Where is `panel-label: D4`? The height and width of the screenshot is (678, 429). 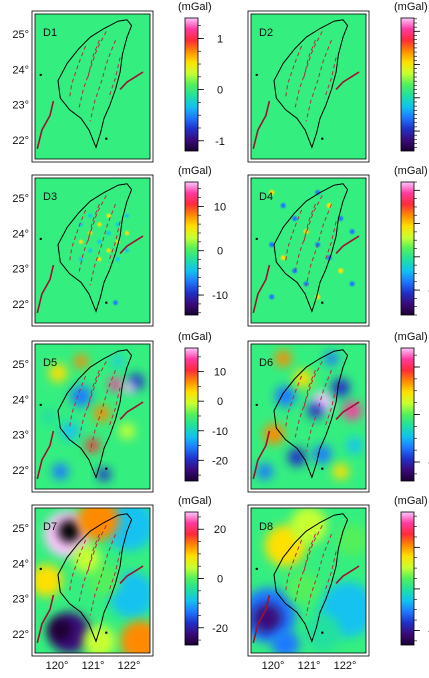 panel-label: D4 is located at coordinates (266, 197).